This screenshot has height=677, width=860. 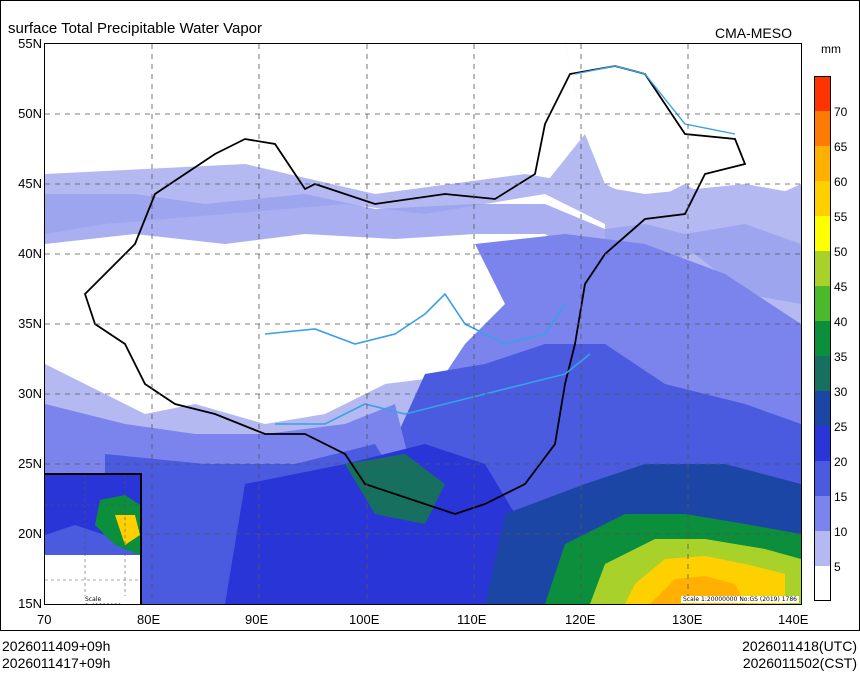 I want to click on colorbar-label-50: 50, so click(x=841, y=252).